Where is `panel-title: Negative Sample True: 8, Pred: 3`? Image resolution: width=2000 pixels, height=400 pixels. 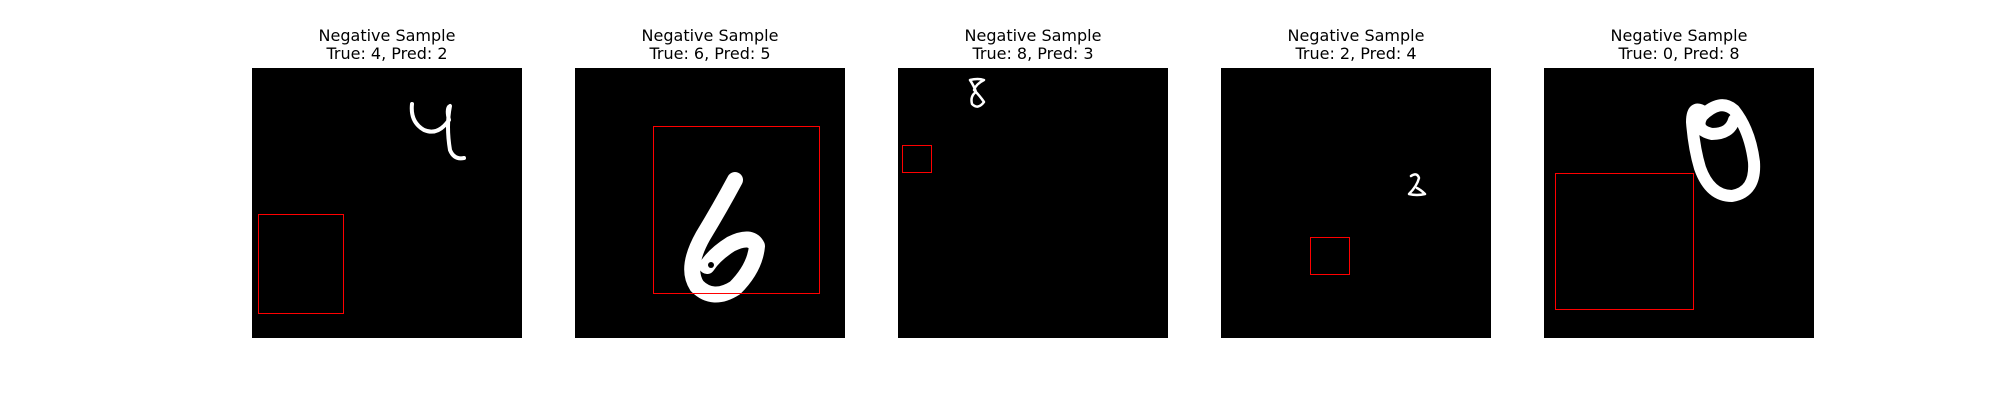
panel-title: Negative Sample True: 8, Pred: 3 is located at coordinates (1033, 45).